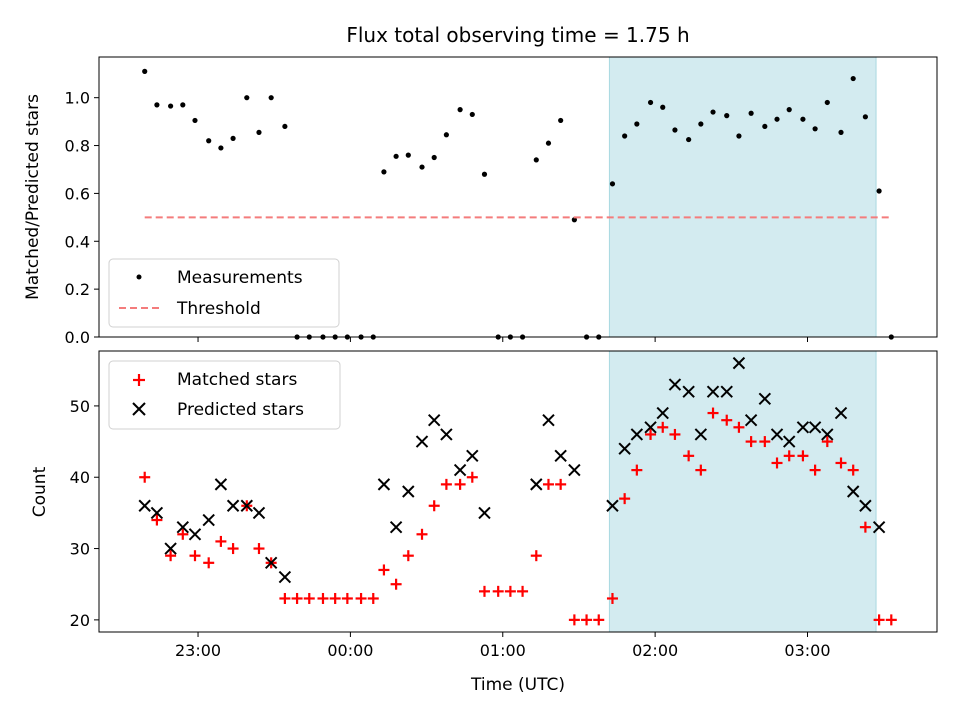 This screenshot has height=720, width=960. What do you see at coordinates (82, 218) in the screenshot?
I see `top-y-axis: 0.0 0.2 0.4 0.6 0.8 1.0` at bounding box center [82, 218].